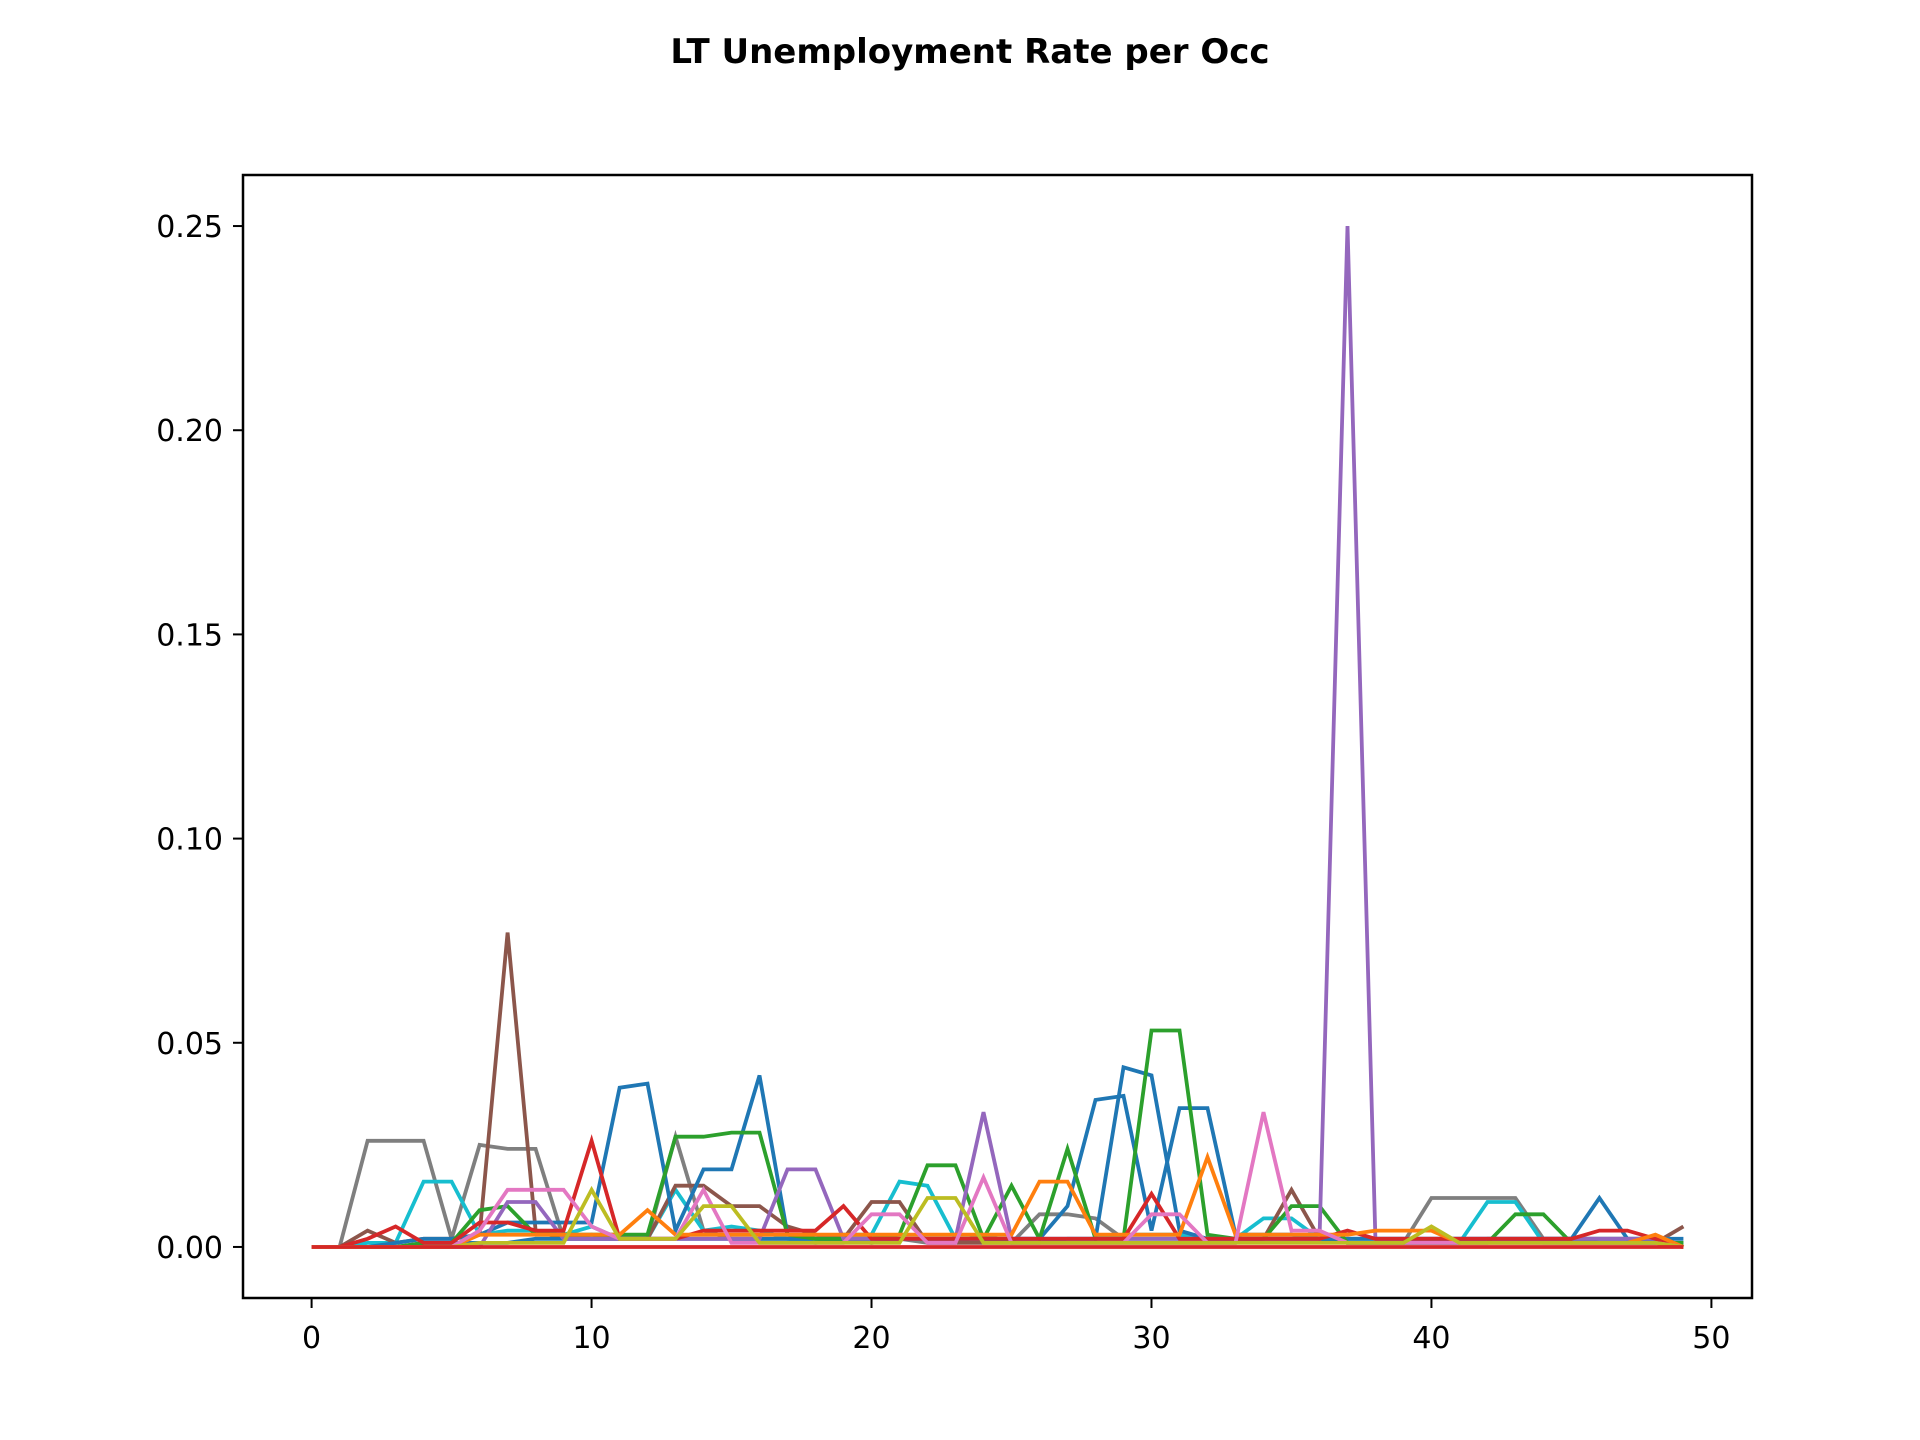  I want to click on x-tick-label: 50, so click(1711, 1338).